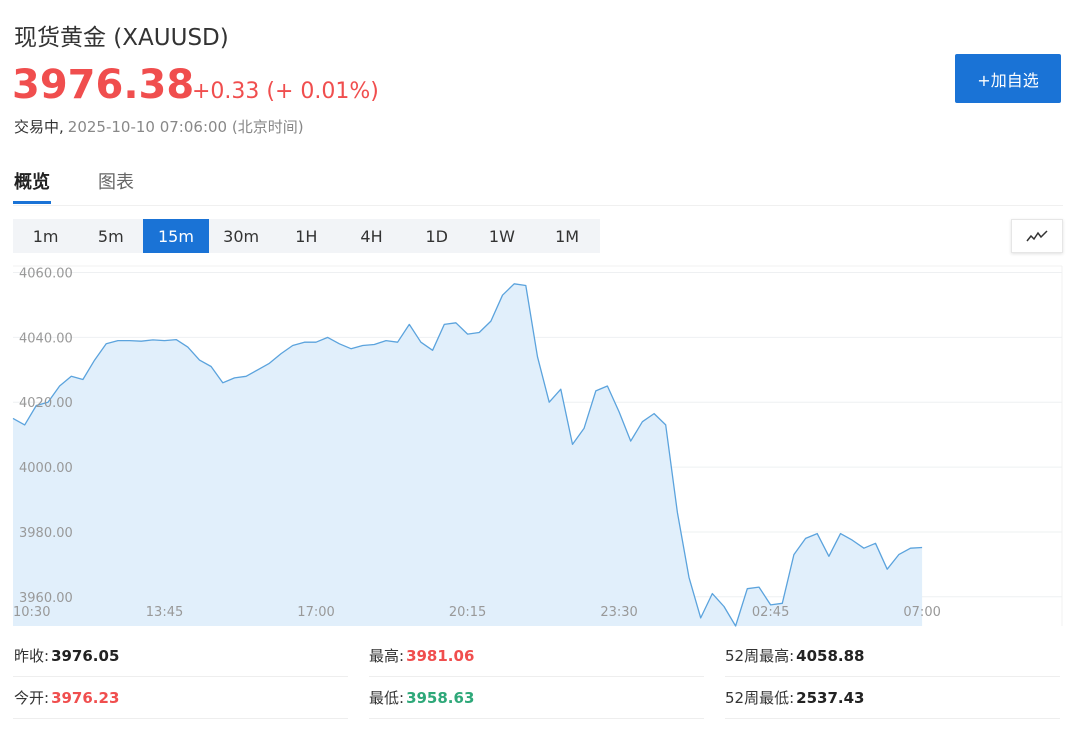 This screenshot has width=1080, height=743. I want to click on y-tick-label: 4040.00, so click(46, 338).